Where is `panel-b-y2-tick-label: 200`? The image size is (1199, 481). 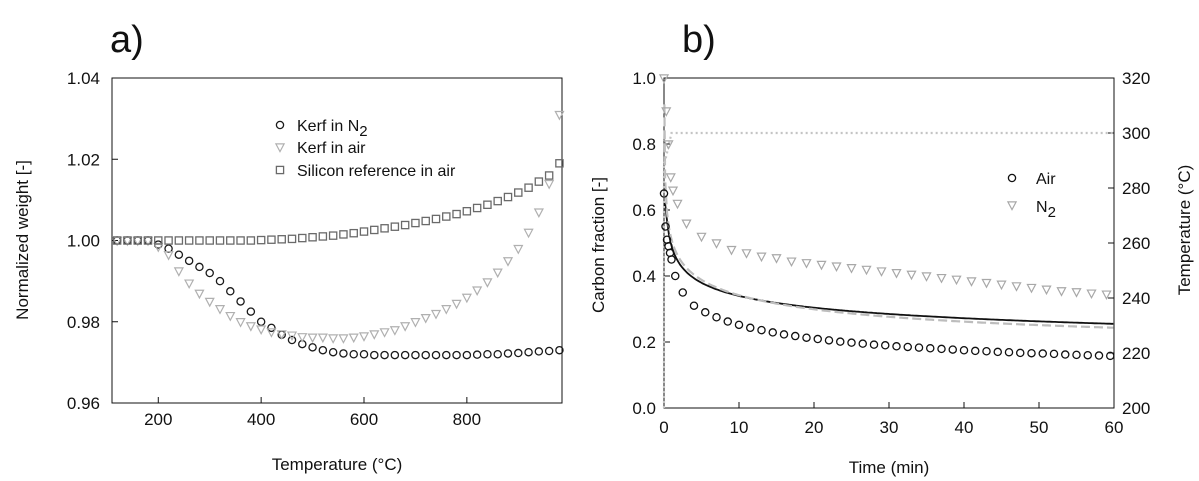 panel-b-y2-tick-label: 200 is located at coordinates (1136, 408).